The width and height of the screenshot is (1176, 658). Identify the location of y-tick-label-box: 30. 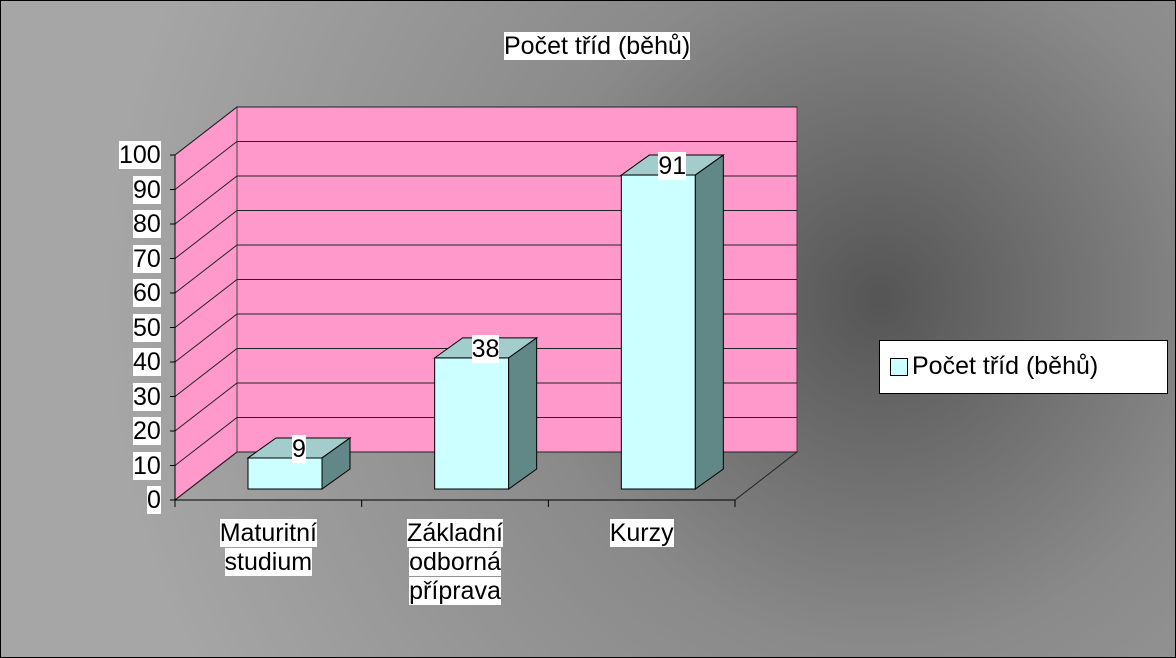
(147, 397).